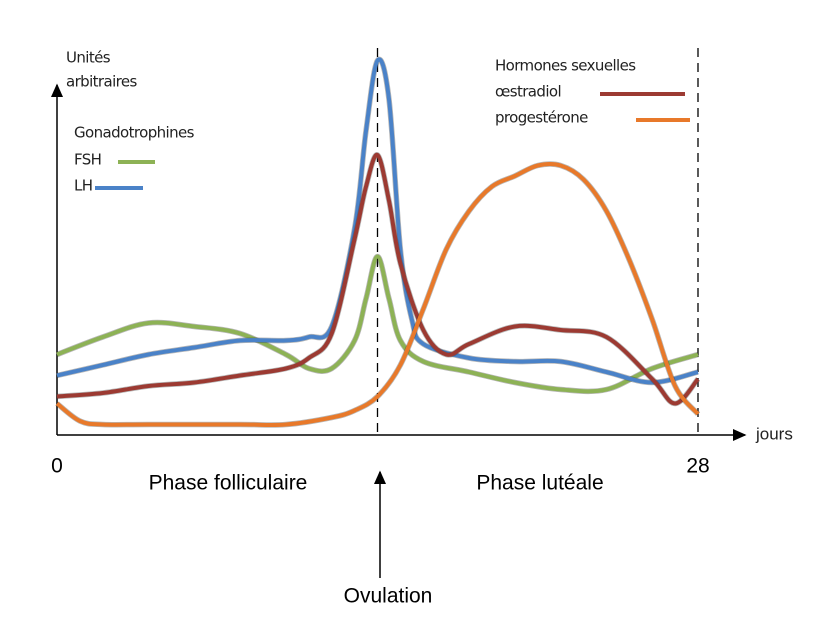 The height and width of the screenshot is (622, 829). I want to click on x-label: jours, so click(774, 433).